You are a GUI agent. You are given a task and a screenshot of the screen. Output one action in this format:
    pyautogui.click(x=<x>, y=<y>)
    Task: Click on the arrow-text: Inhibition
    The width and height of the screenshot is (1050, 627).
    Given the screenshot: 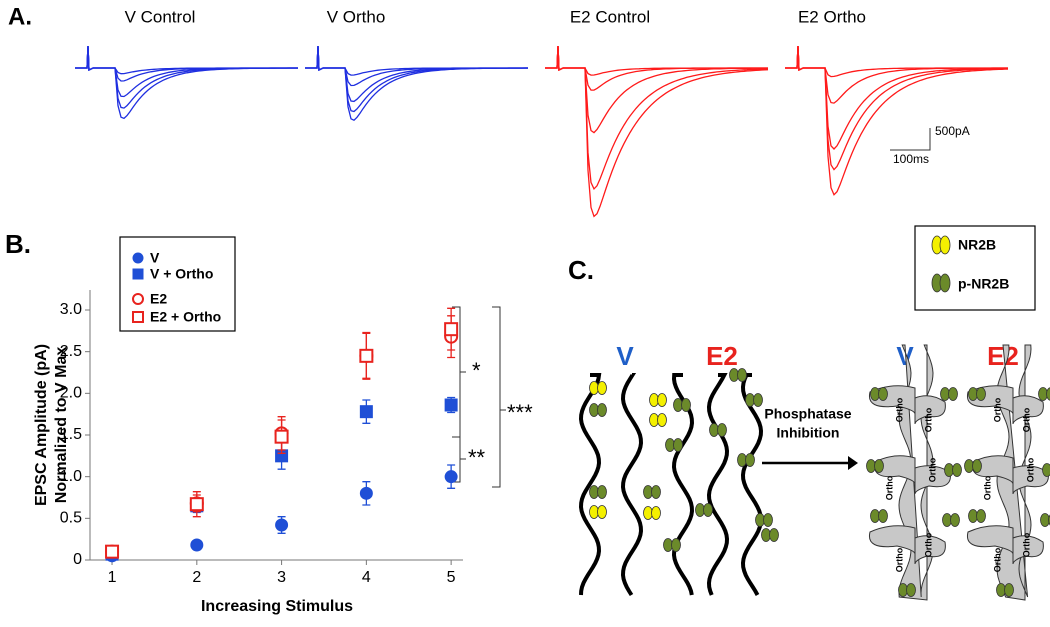 What is the action you would take?
    pyautogui.click(x=808, y=433)
    